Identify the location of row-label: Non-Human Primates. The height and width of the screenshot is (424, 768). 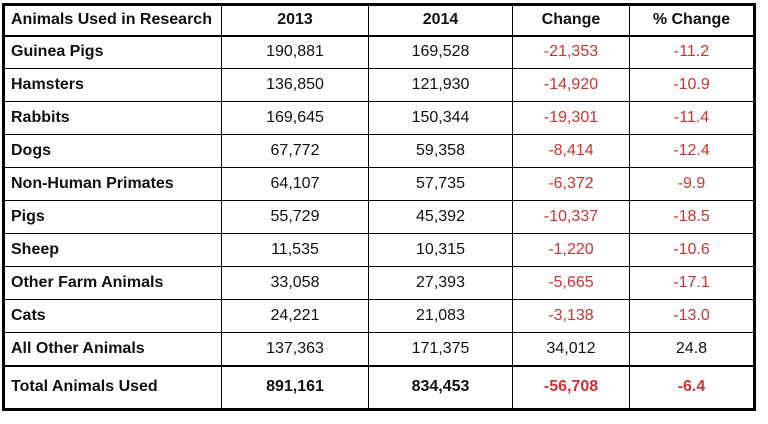
(112, 184).